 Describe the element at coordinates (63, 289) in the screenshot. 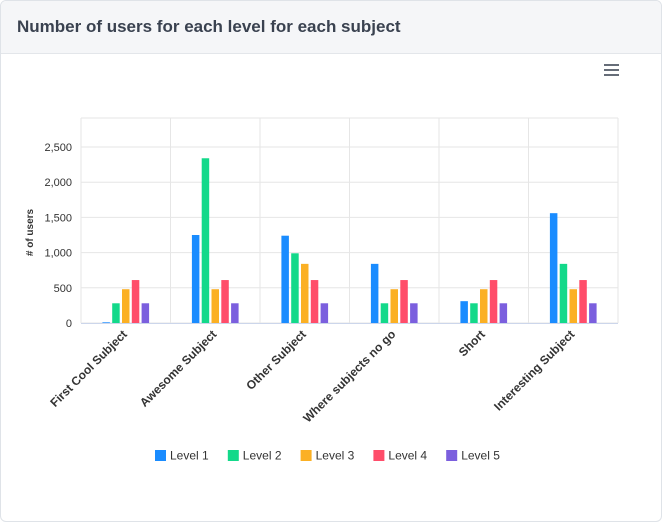

I see `y-tick-label: 500` at that location.